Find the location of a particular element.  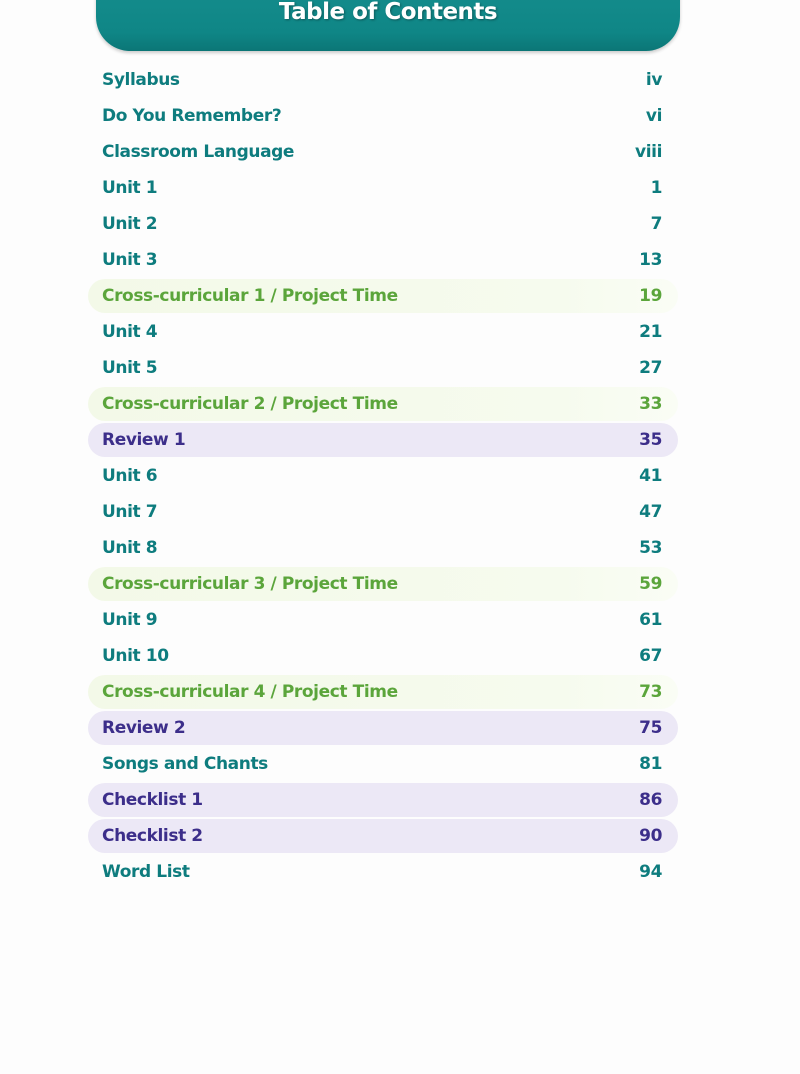

toc-entry-page: 67 is located at coordinates (650, 656).